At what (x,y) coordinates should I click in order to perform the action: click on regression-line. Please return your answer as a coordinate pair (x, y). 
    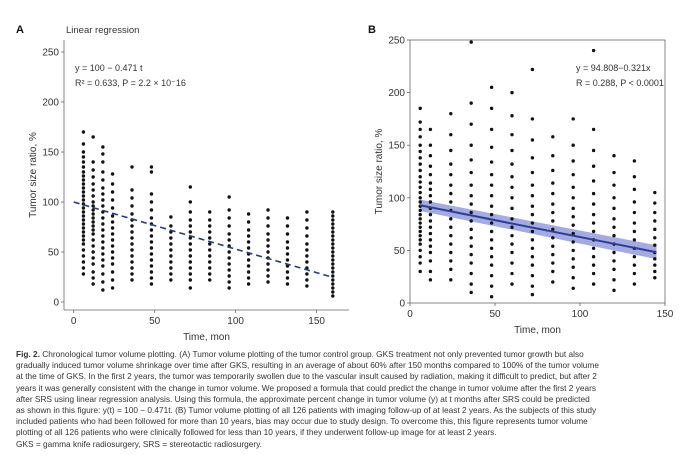
    Looking at the image, I should click on (203, 240).